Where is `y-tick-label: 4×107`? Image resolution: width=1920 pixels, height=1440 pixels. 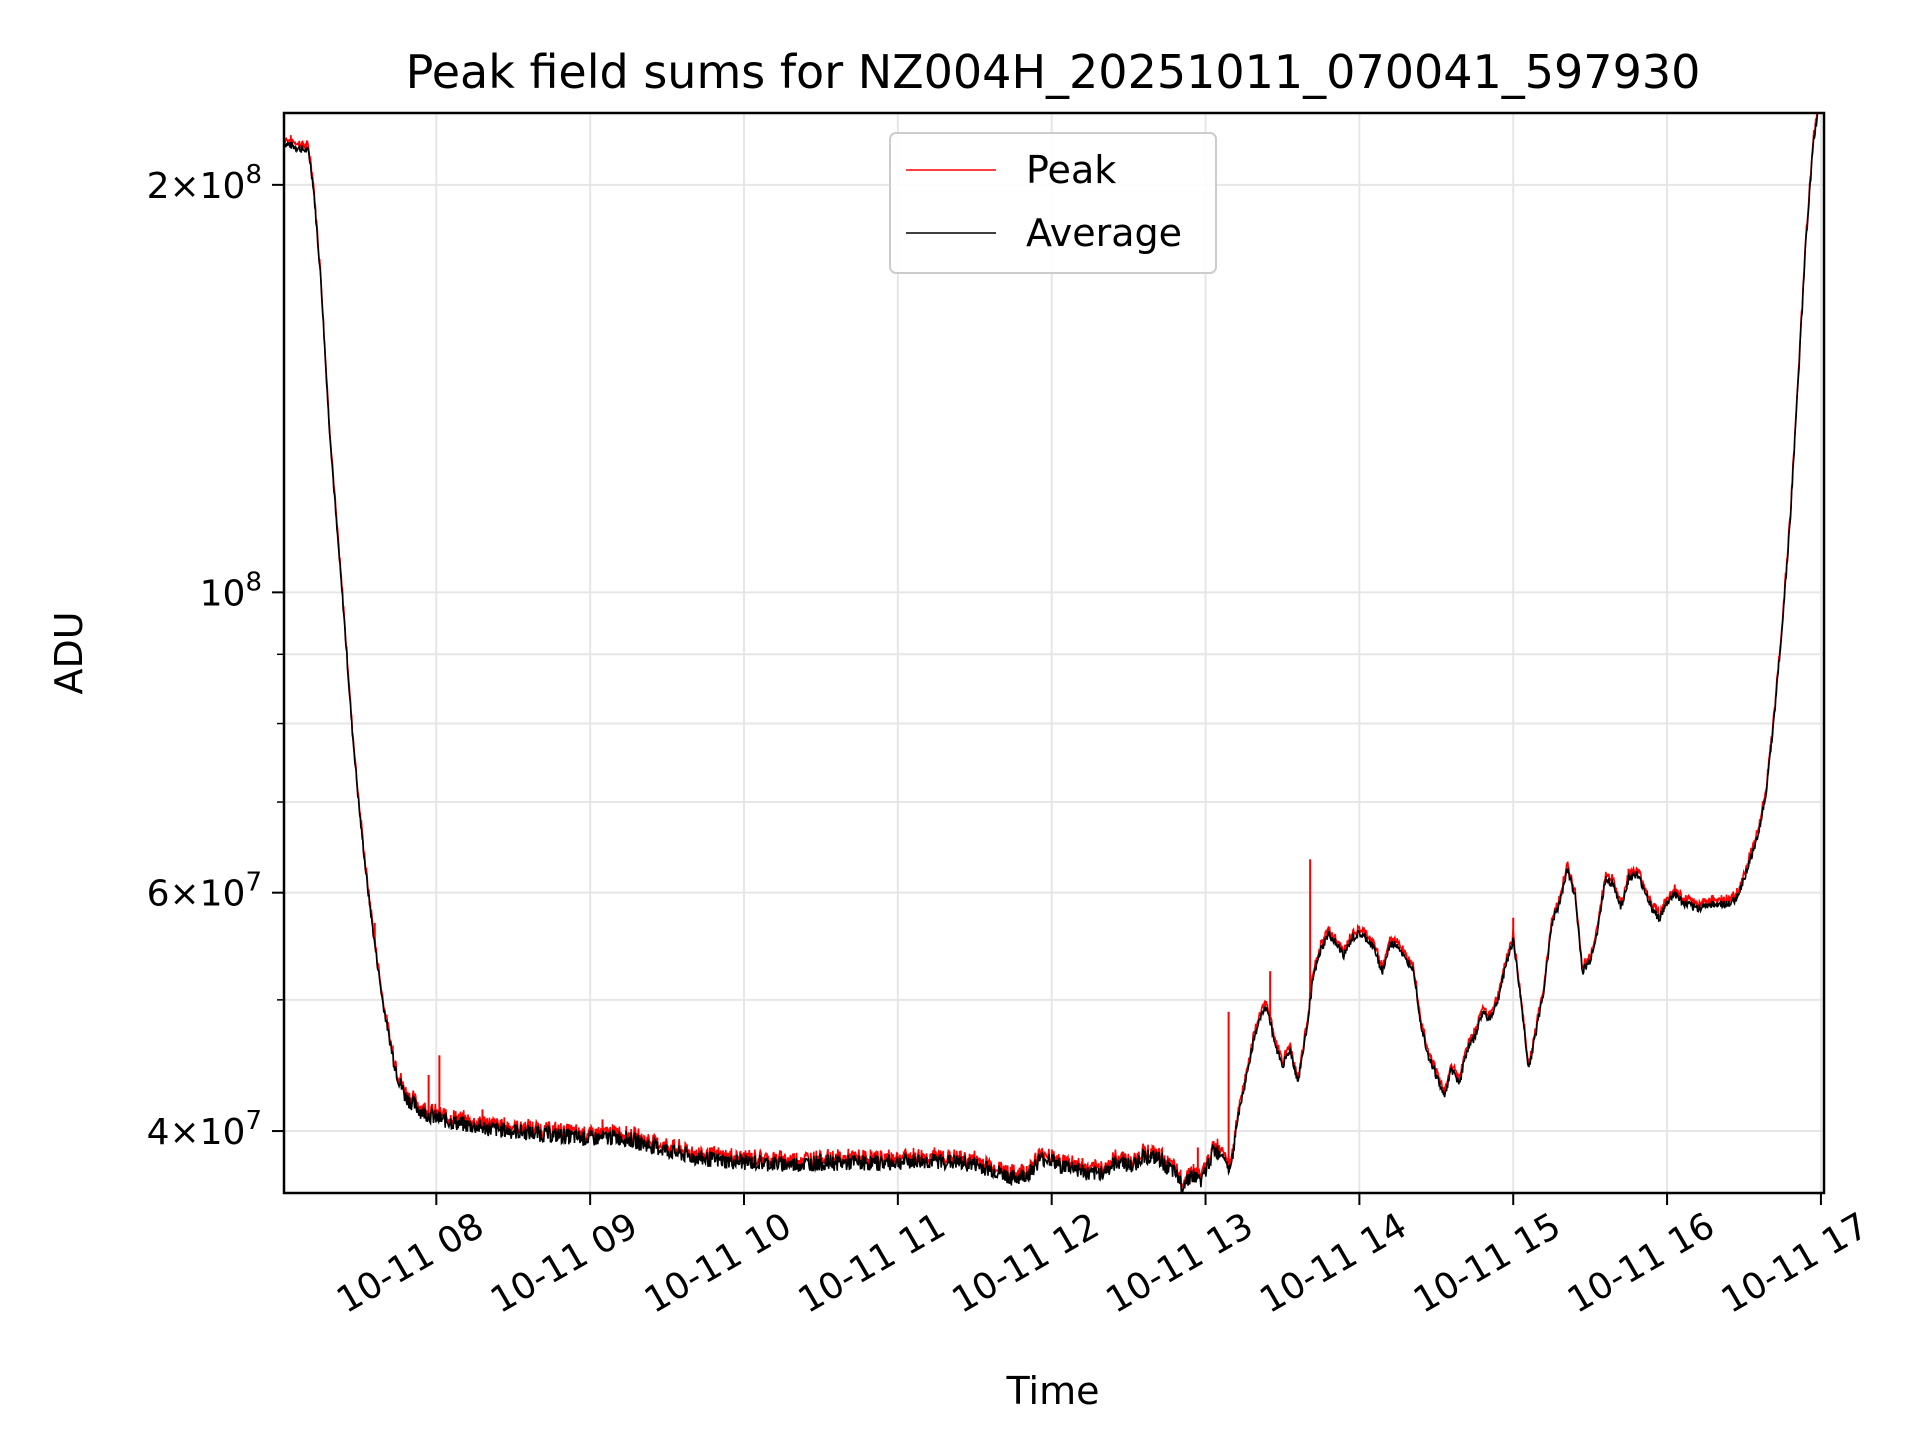
y-tick-label: 4×107 is located at coordinates (204, 1129).